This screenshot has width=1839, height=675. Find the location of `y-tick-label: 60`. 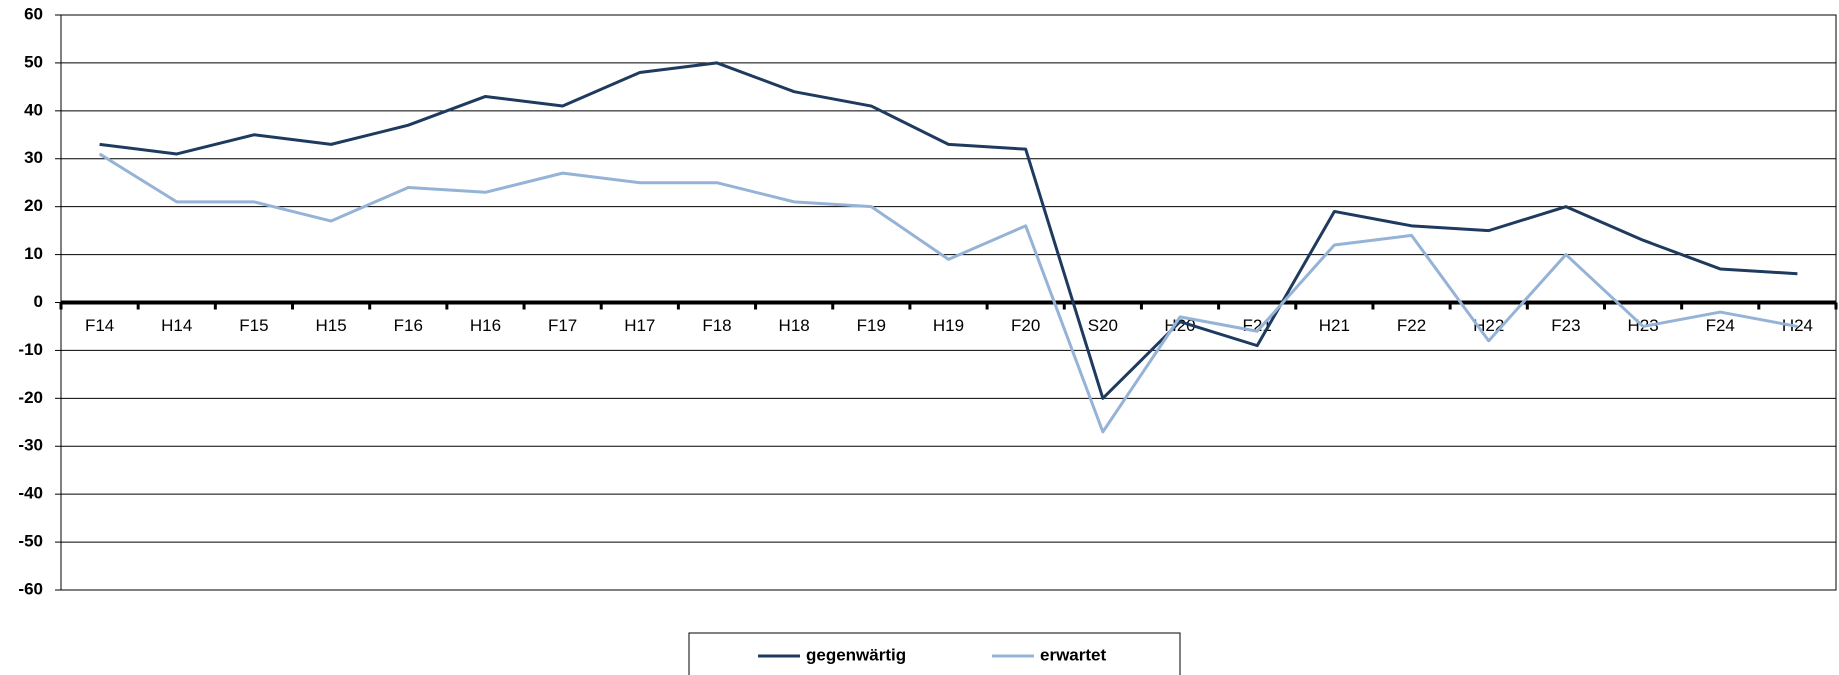

y-tick-label: 60 is located at coordinates (33, 13).